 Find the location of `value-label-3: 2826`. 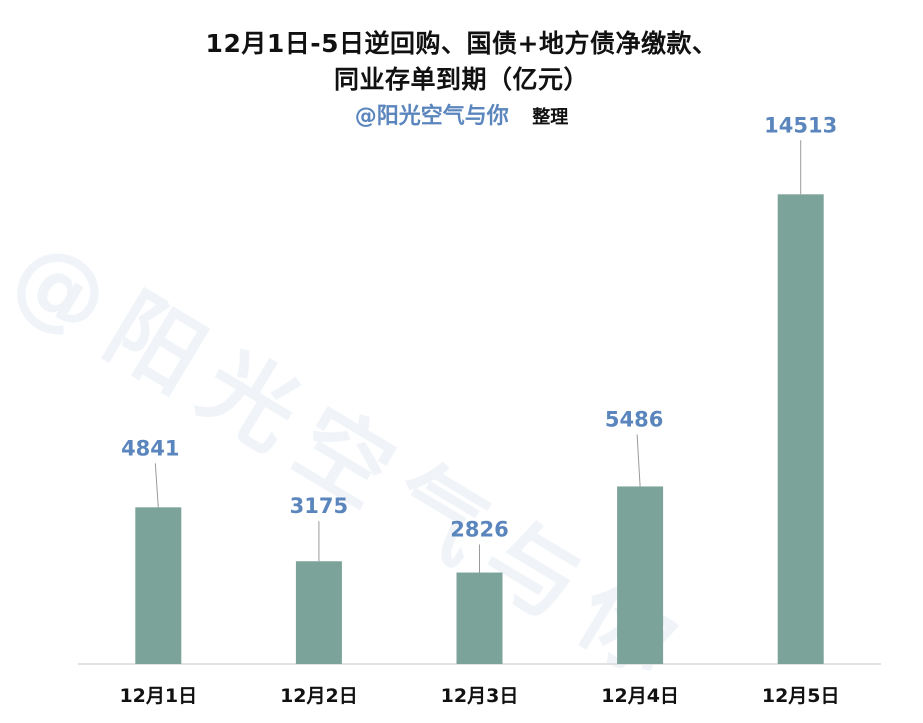

value-label-3: 2826 is located at coordinates (479, 530).